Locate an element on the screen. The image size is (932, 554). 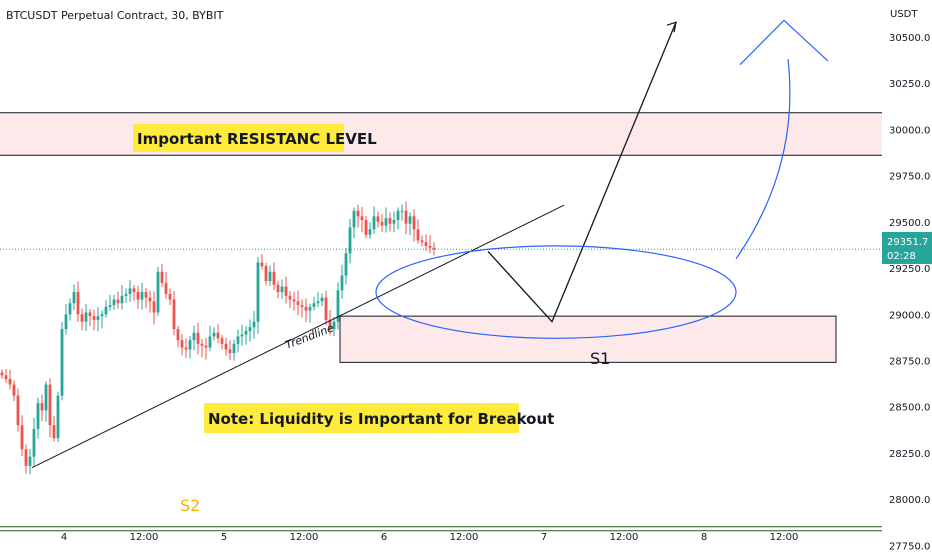
chart-title: BTCUSDT Perpetual Contract, 30, BYBIT is located at coordinates (115, 15).